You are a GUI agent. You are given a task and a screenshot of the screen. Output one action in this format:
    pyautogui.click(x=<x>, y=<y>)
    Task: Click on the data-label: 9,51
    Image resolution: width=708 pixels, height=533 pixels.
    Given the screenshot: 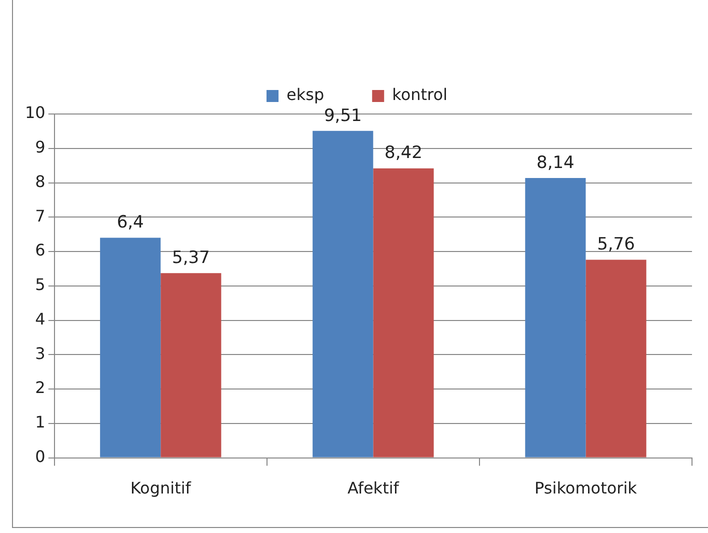 What is the action you would take?
    pyautogui.click(x=343, y=116)
    